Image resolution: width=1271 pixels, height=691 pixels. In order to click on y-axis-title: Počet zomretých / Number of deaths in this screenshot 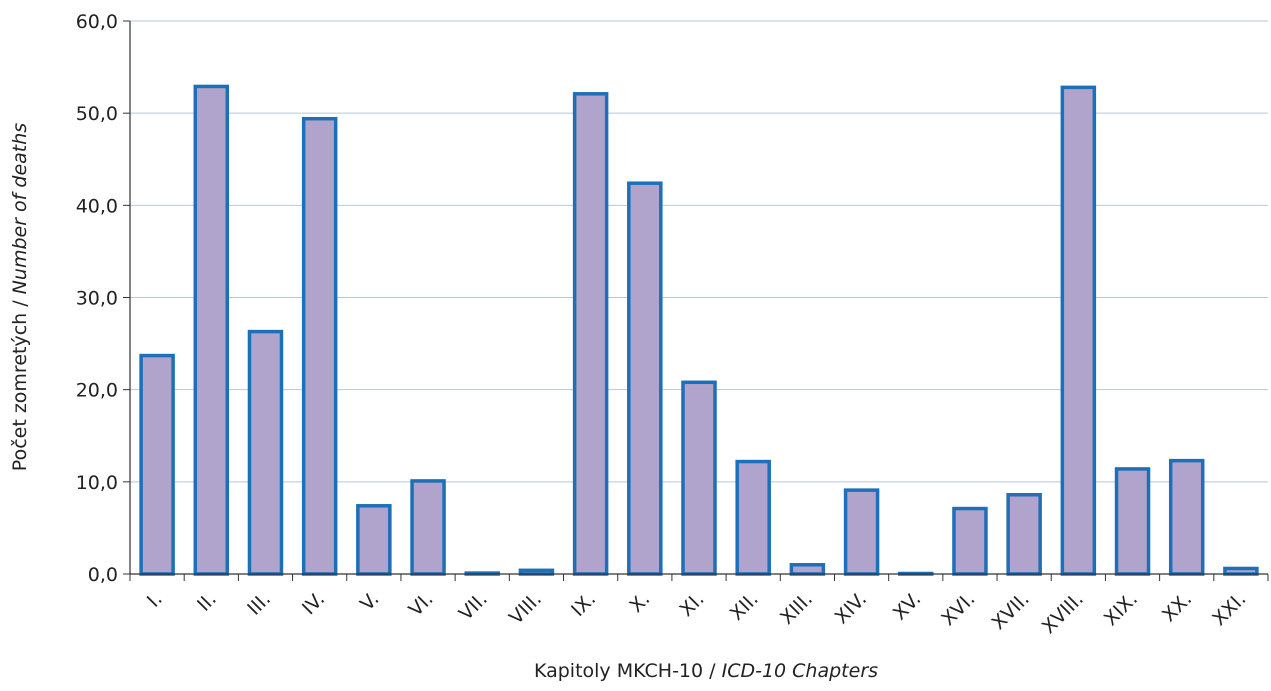, I will do `click(20, 297)`.